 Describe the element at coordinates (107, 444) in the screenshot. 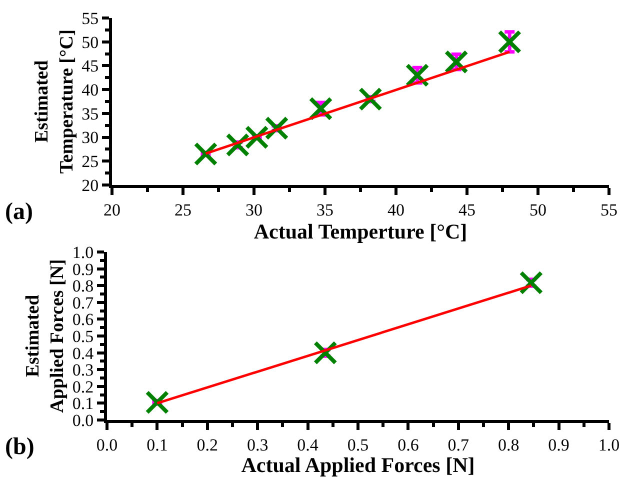

I see `x-tick-label: 0.0` at that location.